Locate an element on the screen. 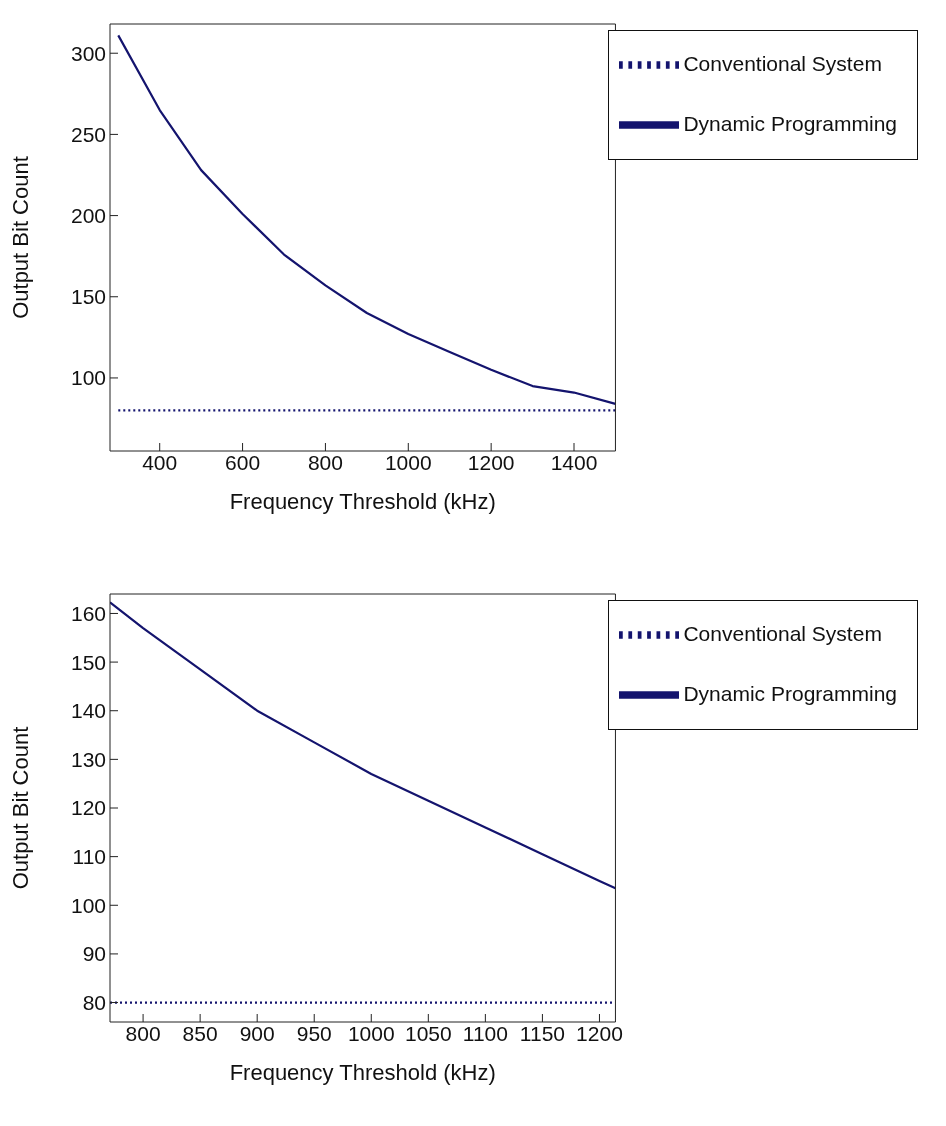 This screenshot has width=946, height=1126. y-tick-label: 90 is located at coordinates (94, 954).